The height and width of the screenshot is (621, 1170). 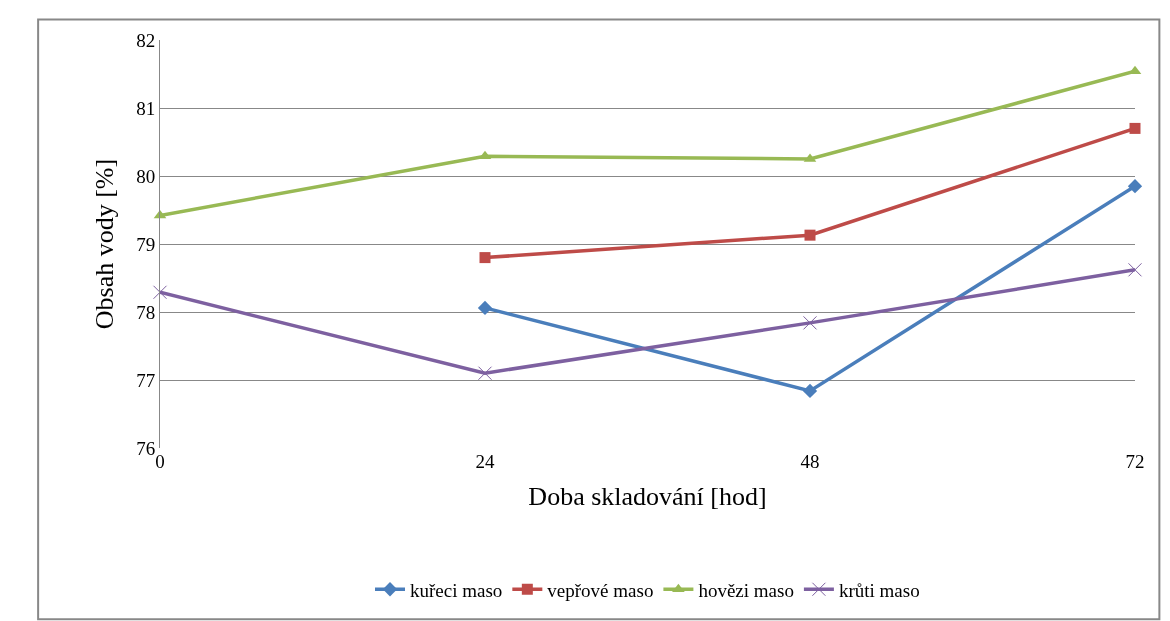 What do you see at coordinates (600, 590) in the screenshot?
I see `legend-label: vepřové maso` at bounding box center [600, 590].